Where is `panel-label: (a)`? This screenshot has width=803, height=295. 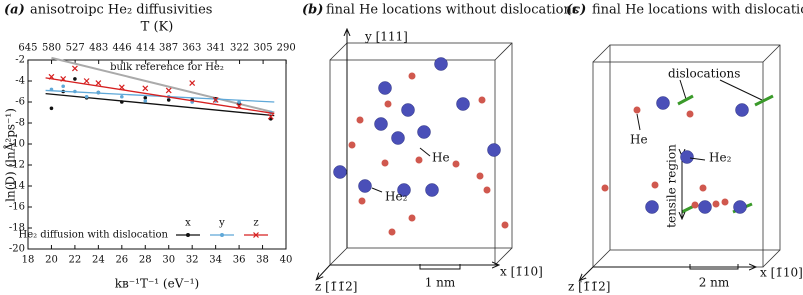 panel-label: (a) is located at coordinates (14, 10).